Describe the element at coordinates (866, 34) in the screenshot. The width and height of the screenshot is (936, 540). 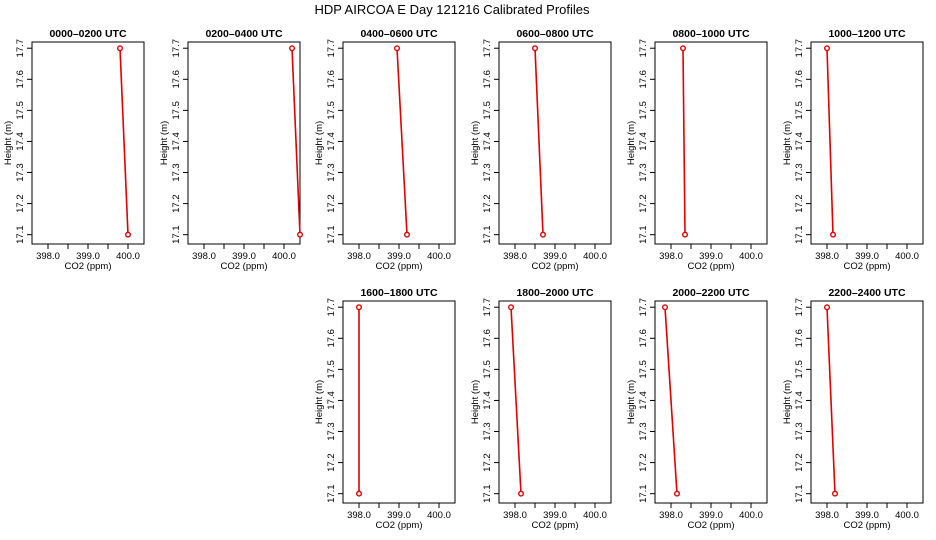
I see `panel-title: 1000–1200 UTC` at that location.